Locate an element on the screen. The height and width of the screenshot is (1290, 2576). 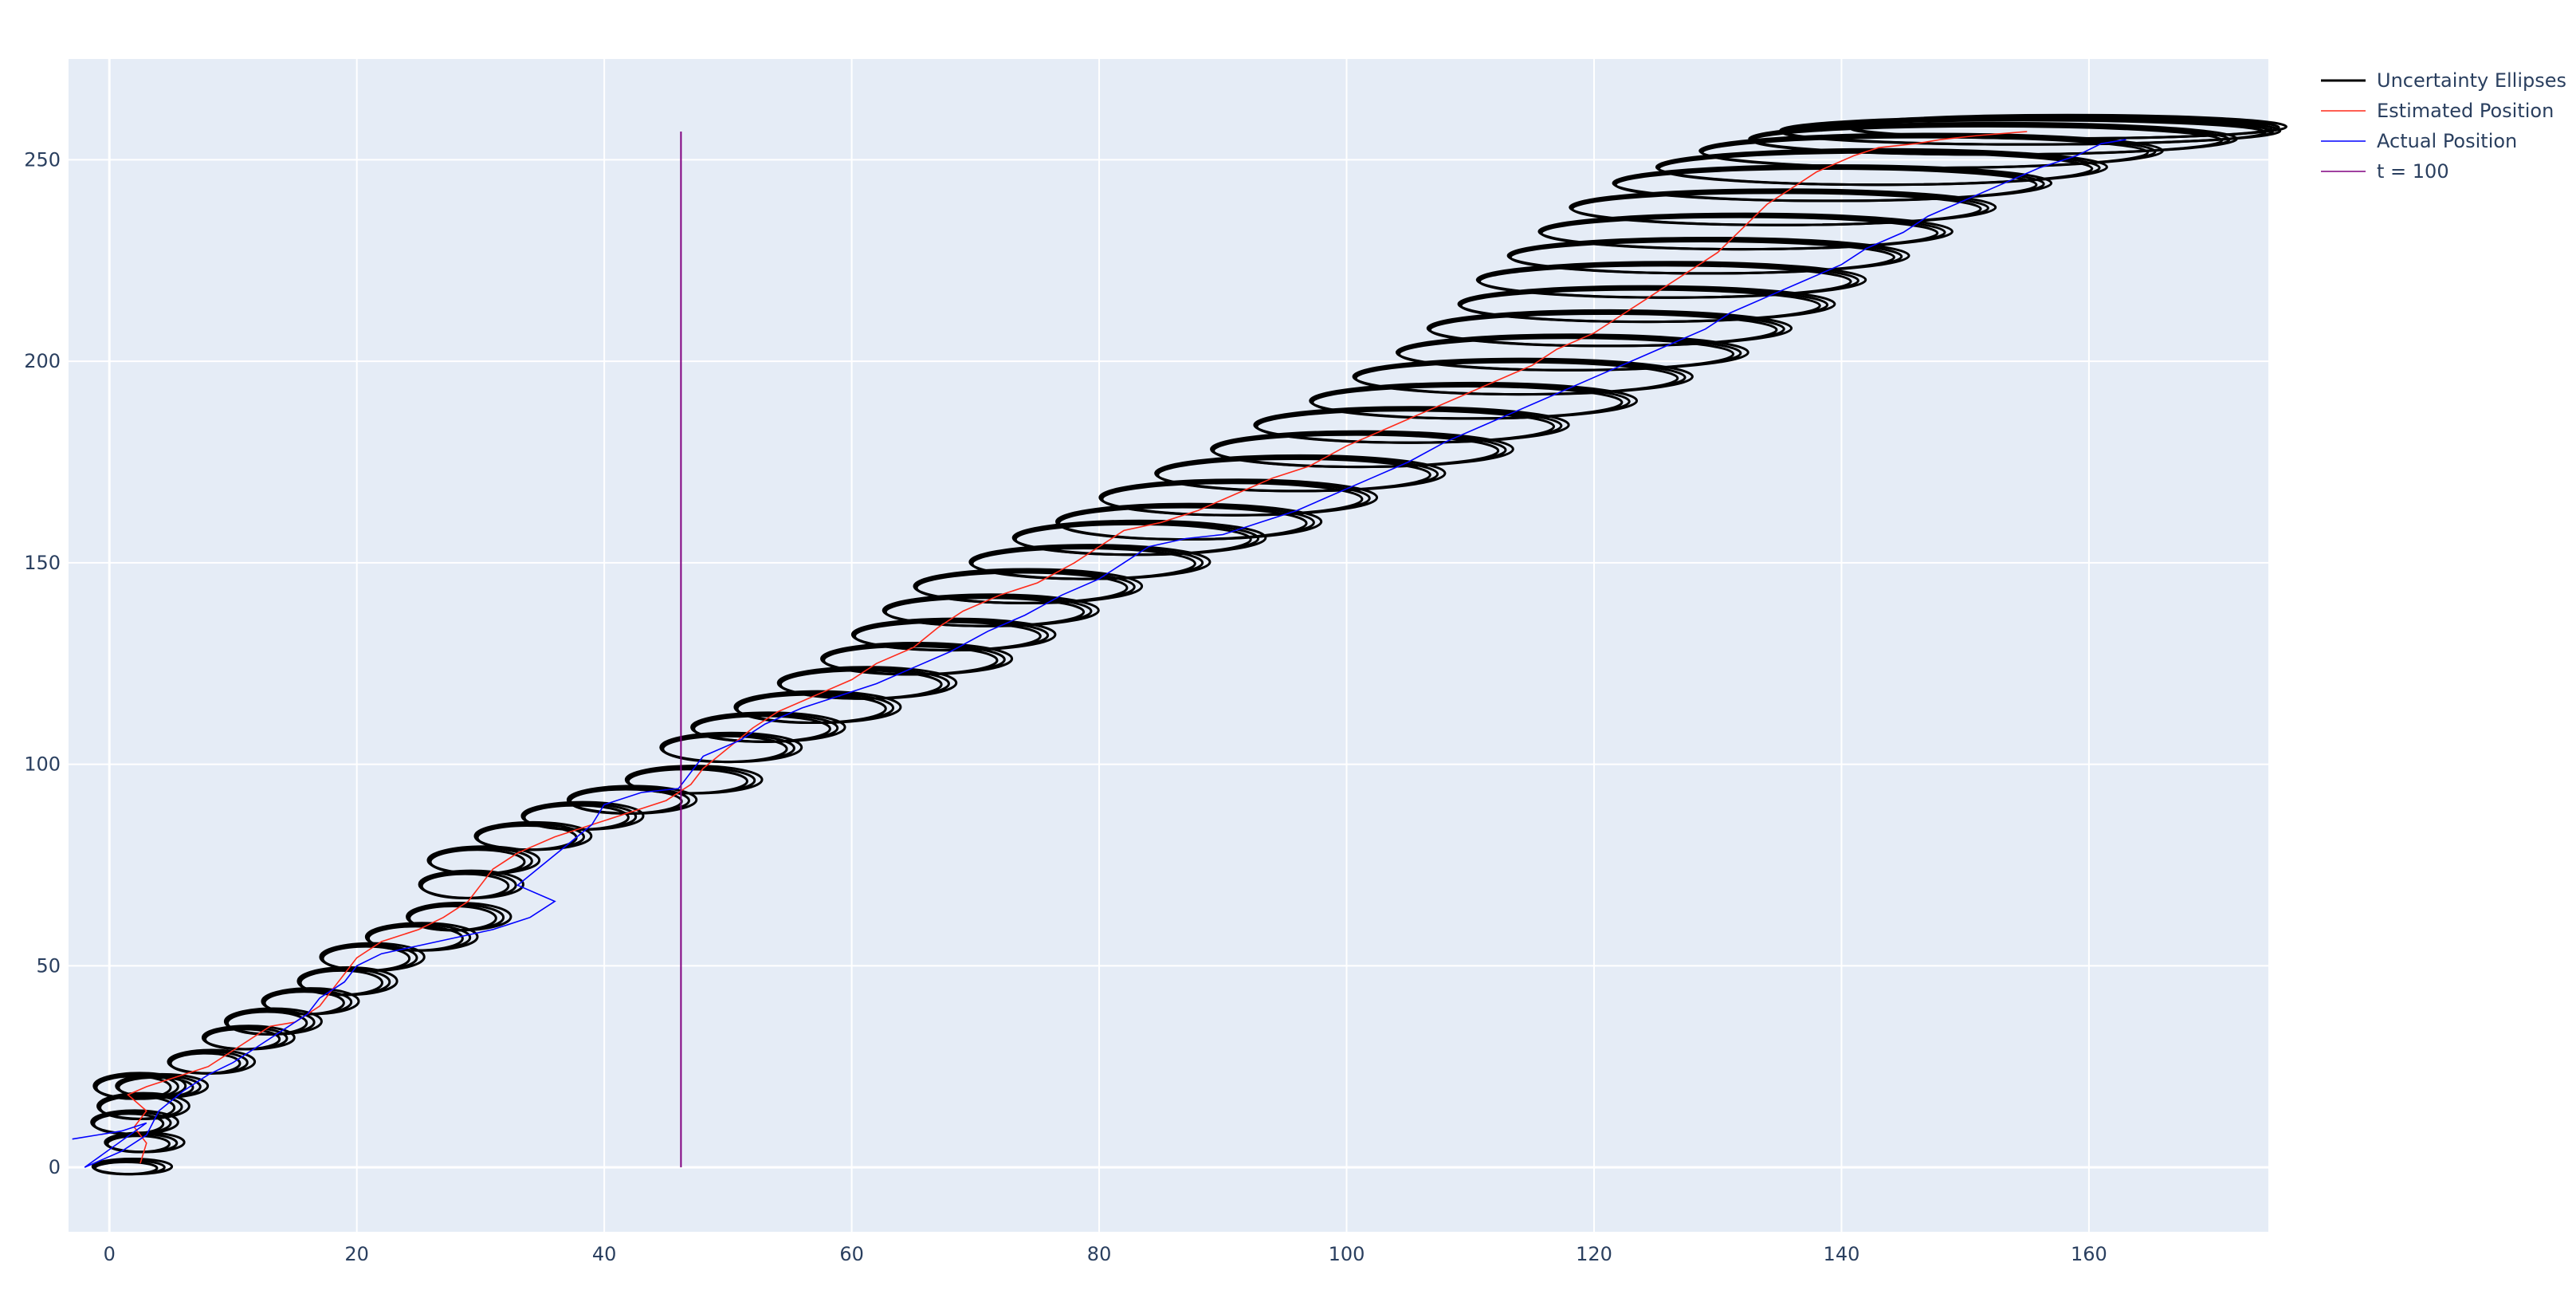
legend-item: Actual Position is located at coordinates (2419, 141).